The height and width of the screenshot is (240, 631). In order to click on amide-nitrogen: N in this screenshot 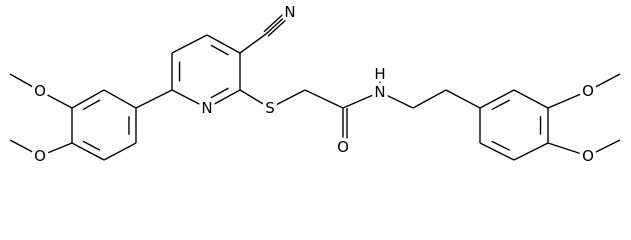, I will do `click(379, 92)`.